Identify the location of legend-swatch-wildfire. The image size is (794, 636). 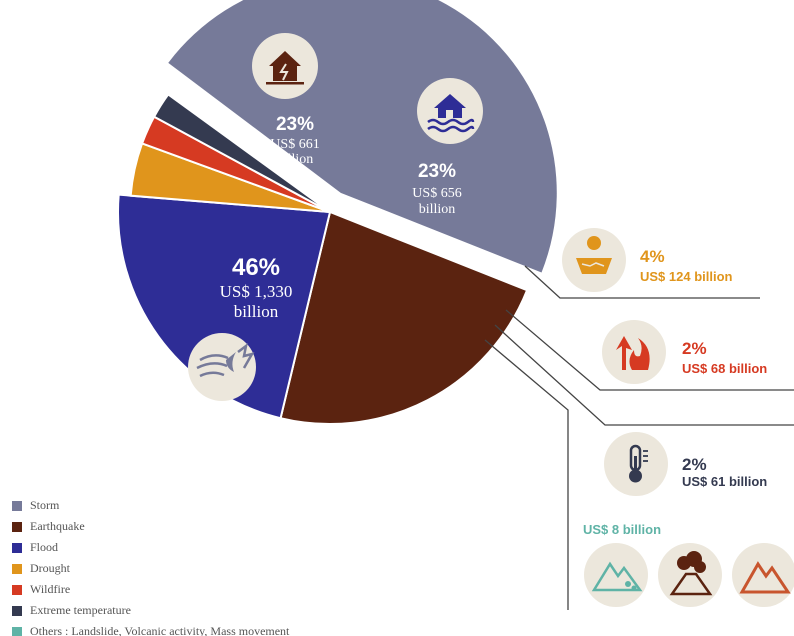
(17, 589).